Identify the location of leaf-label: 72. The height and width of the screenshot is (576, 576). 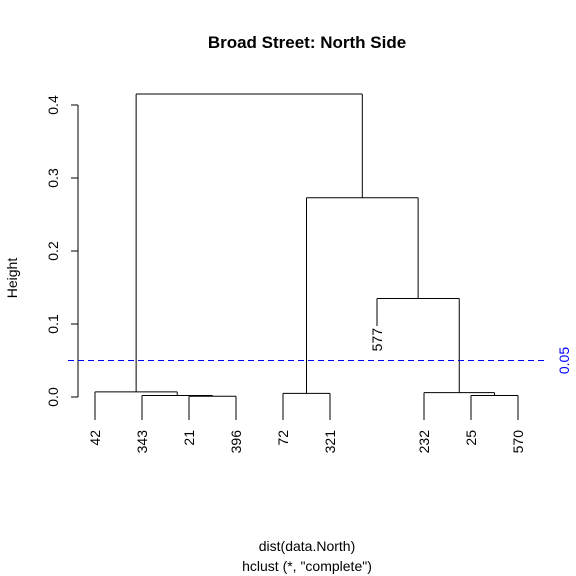
(283, 438).